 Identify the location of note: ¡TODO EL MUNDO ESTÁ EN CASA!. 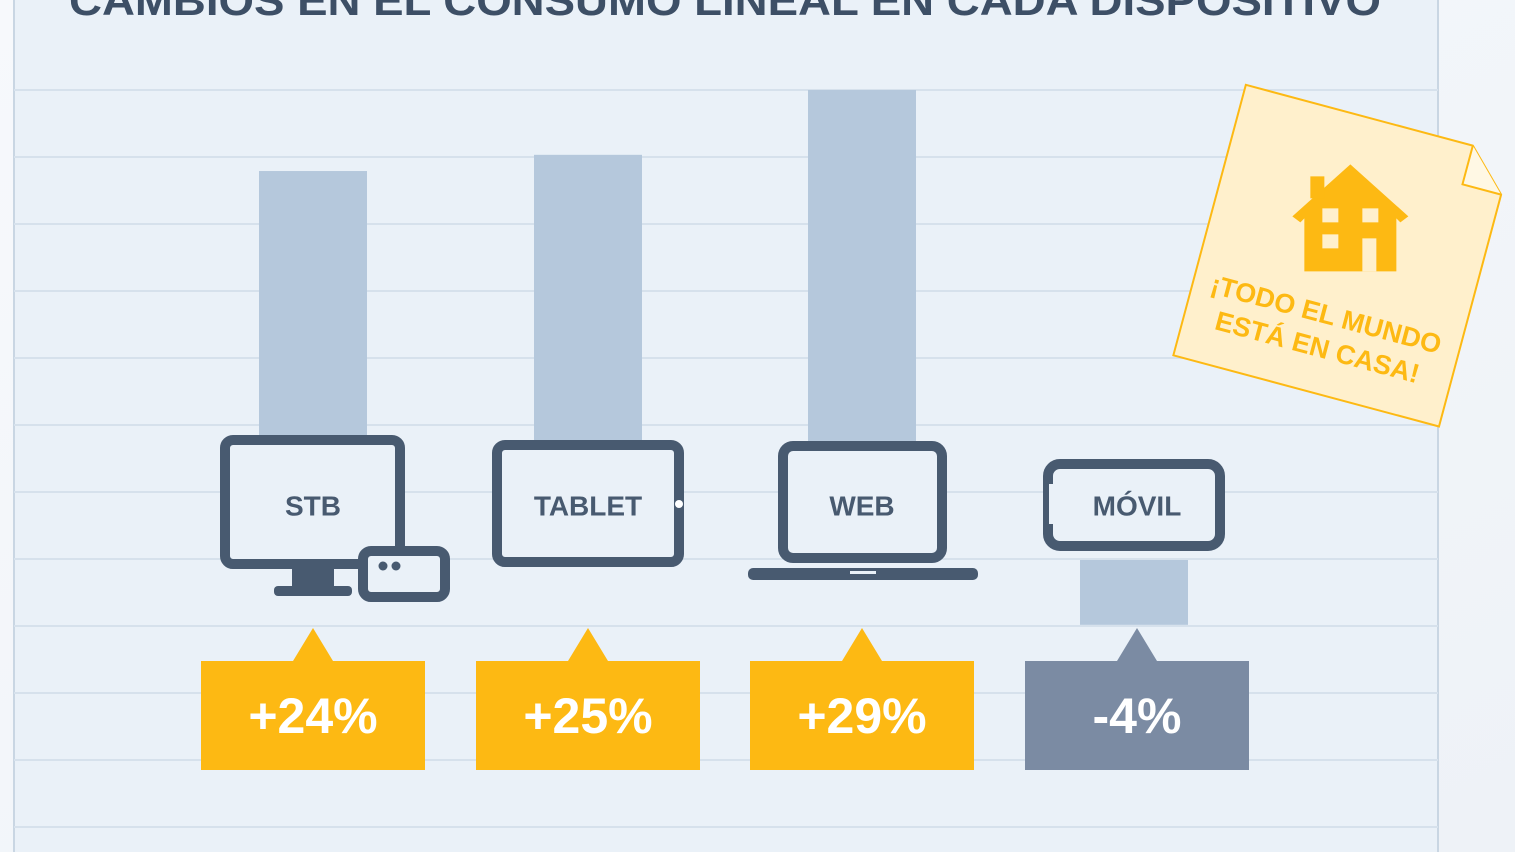
(1337, 255).